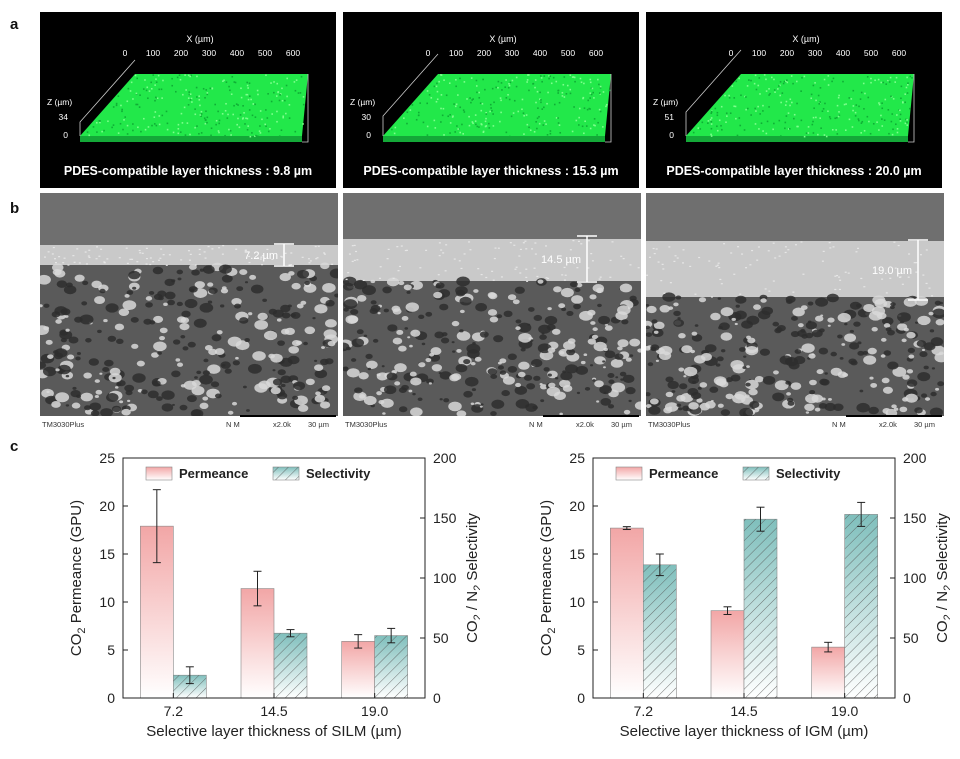  What do you see at coordinates (15, 208) in the screenshot?
I see `panel-b-label: b` at bounding box center [15, 208].